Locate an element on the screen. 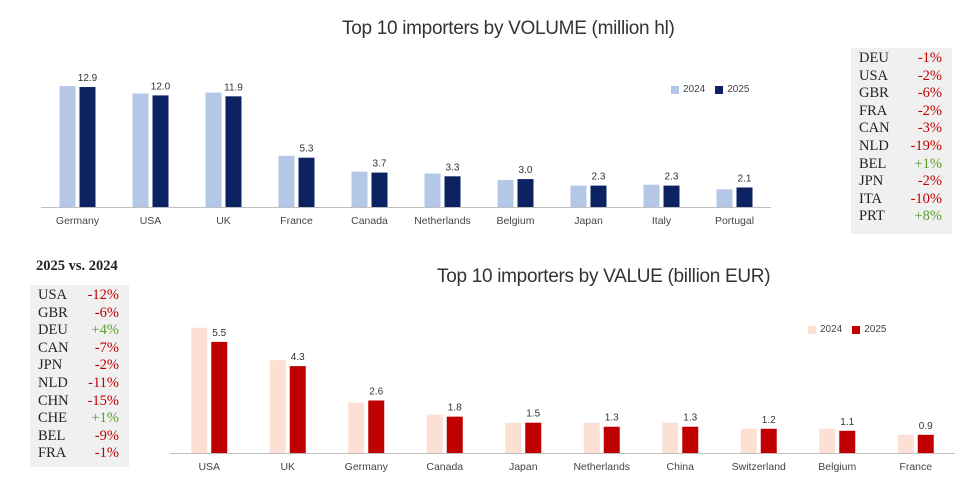 This screenshot has width=980, height=482. value-data-label-usa: 5.5 is located at coordinates (219, 333).